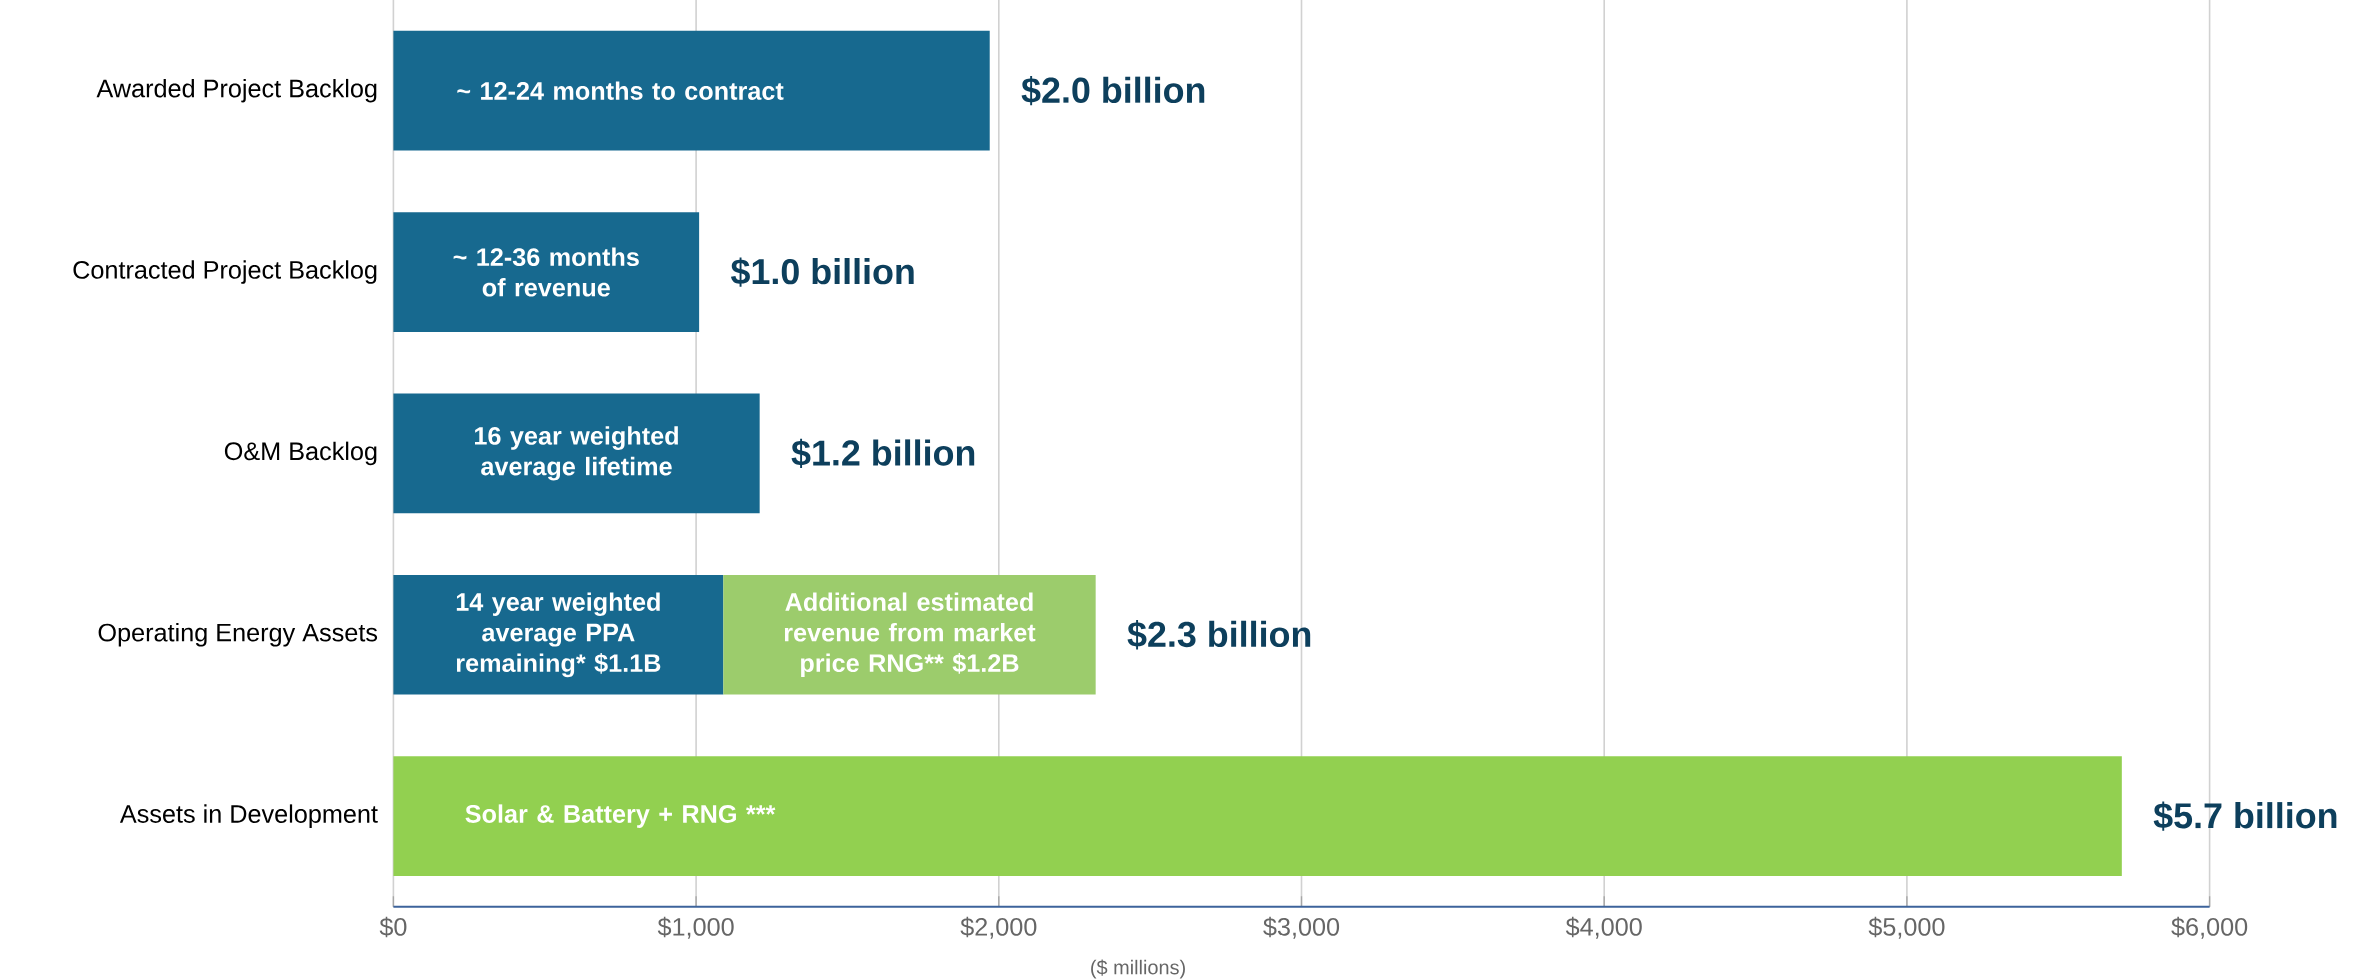 The image size is (2371, 979). What do you see at coordinates (2209, 927) in the screenshot?
I see `x-tick-label: $6,000` at bounding box center [2209, 927].